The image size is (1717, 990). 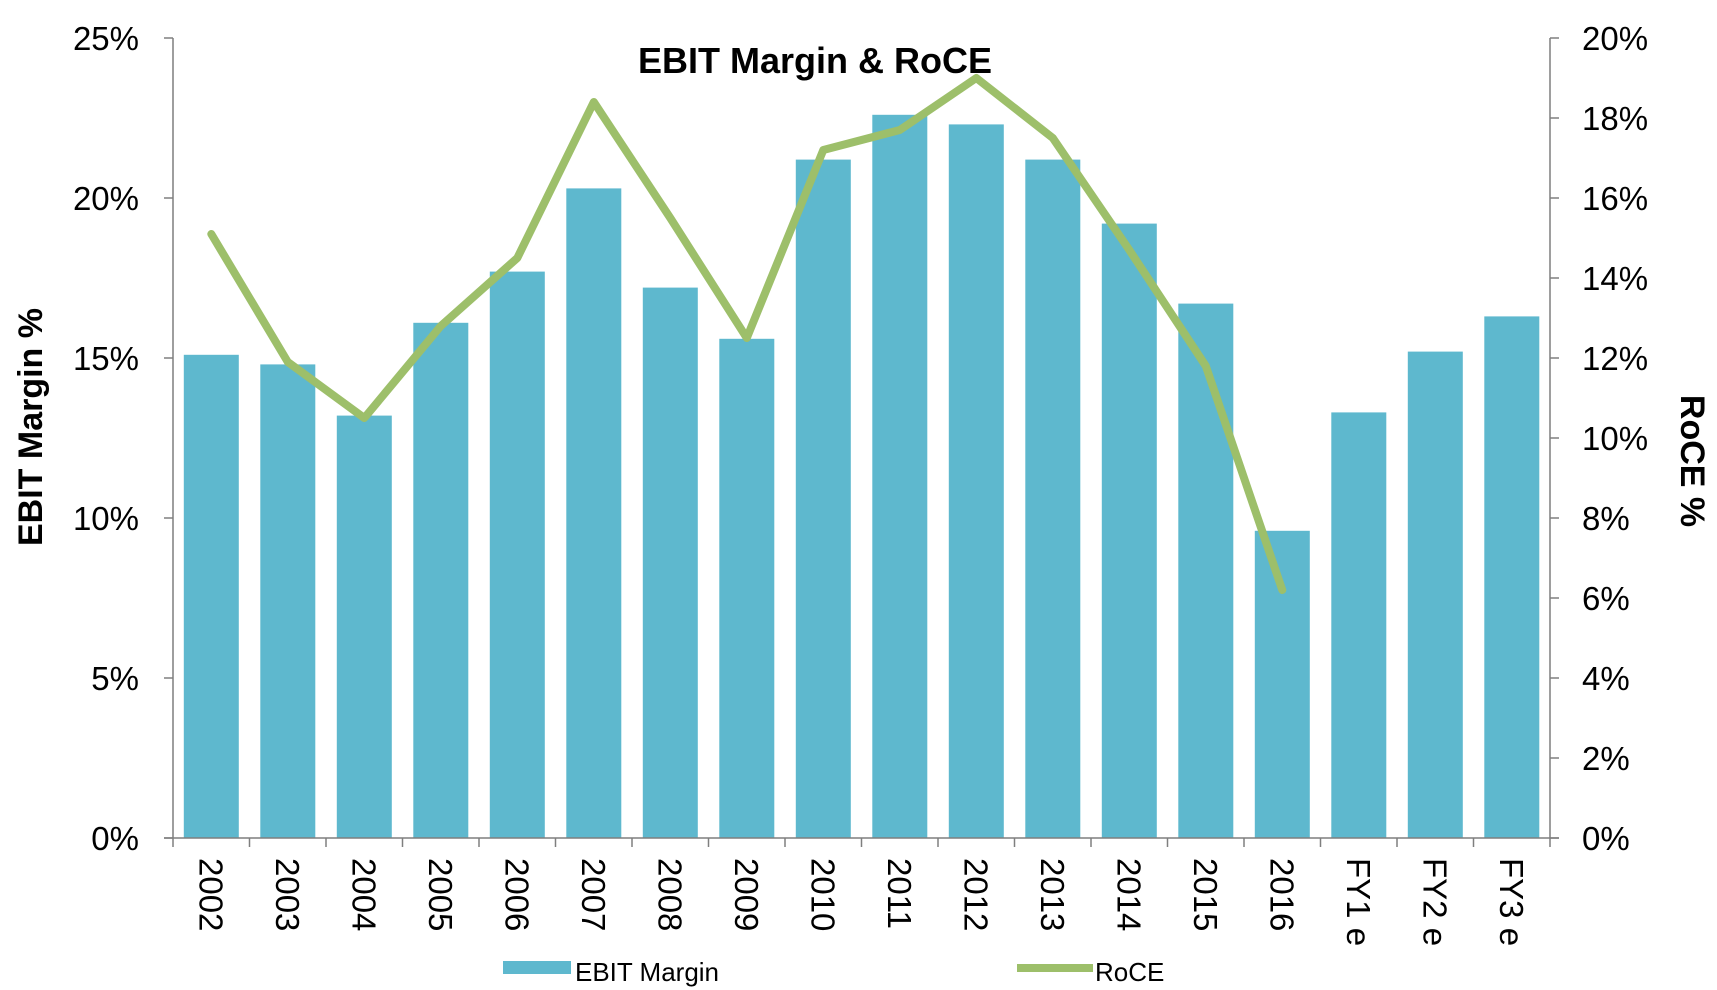 What do you see at coordinates (516, 894) in the screenshot?
I see `category-label-2006: 2006` at bounding box center [516, 894].